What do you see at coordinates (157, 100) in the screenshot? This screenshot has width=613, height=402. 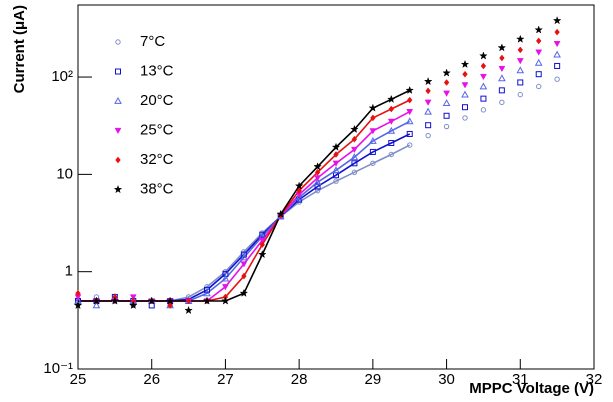 I see `legend-label: 20°C` at bounding box center [157, 100].